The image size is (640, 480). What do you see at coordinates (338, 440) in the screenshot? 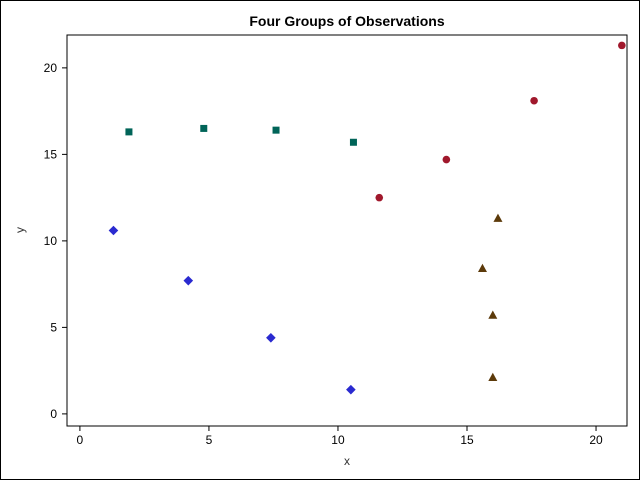
I see `x-tick-label: 10` at bounding box center [338, 440].